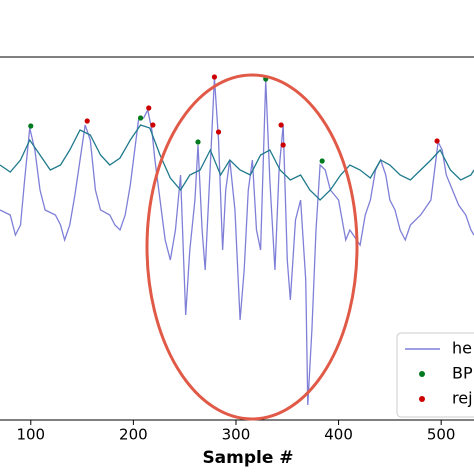 The height and width of the screenshot is (474, 474). I want to click on x-tick-label: 100, so click(30, 435).